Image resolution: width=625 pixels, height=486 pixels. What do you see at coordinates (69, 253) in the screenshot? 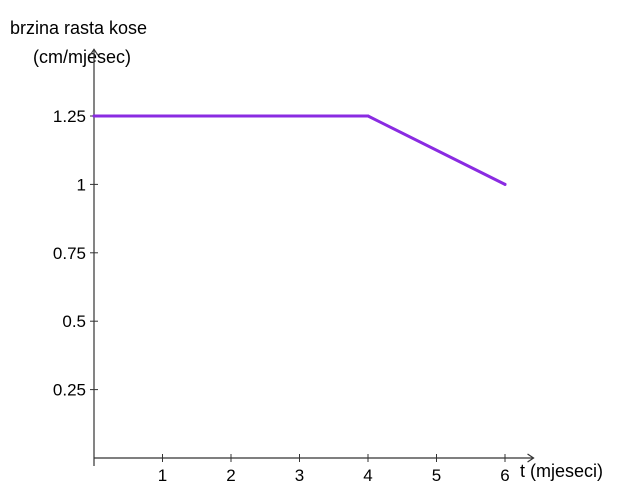
I see `y-tick-label: 0.75` at bounding box center [69, 253].